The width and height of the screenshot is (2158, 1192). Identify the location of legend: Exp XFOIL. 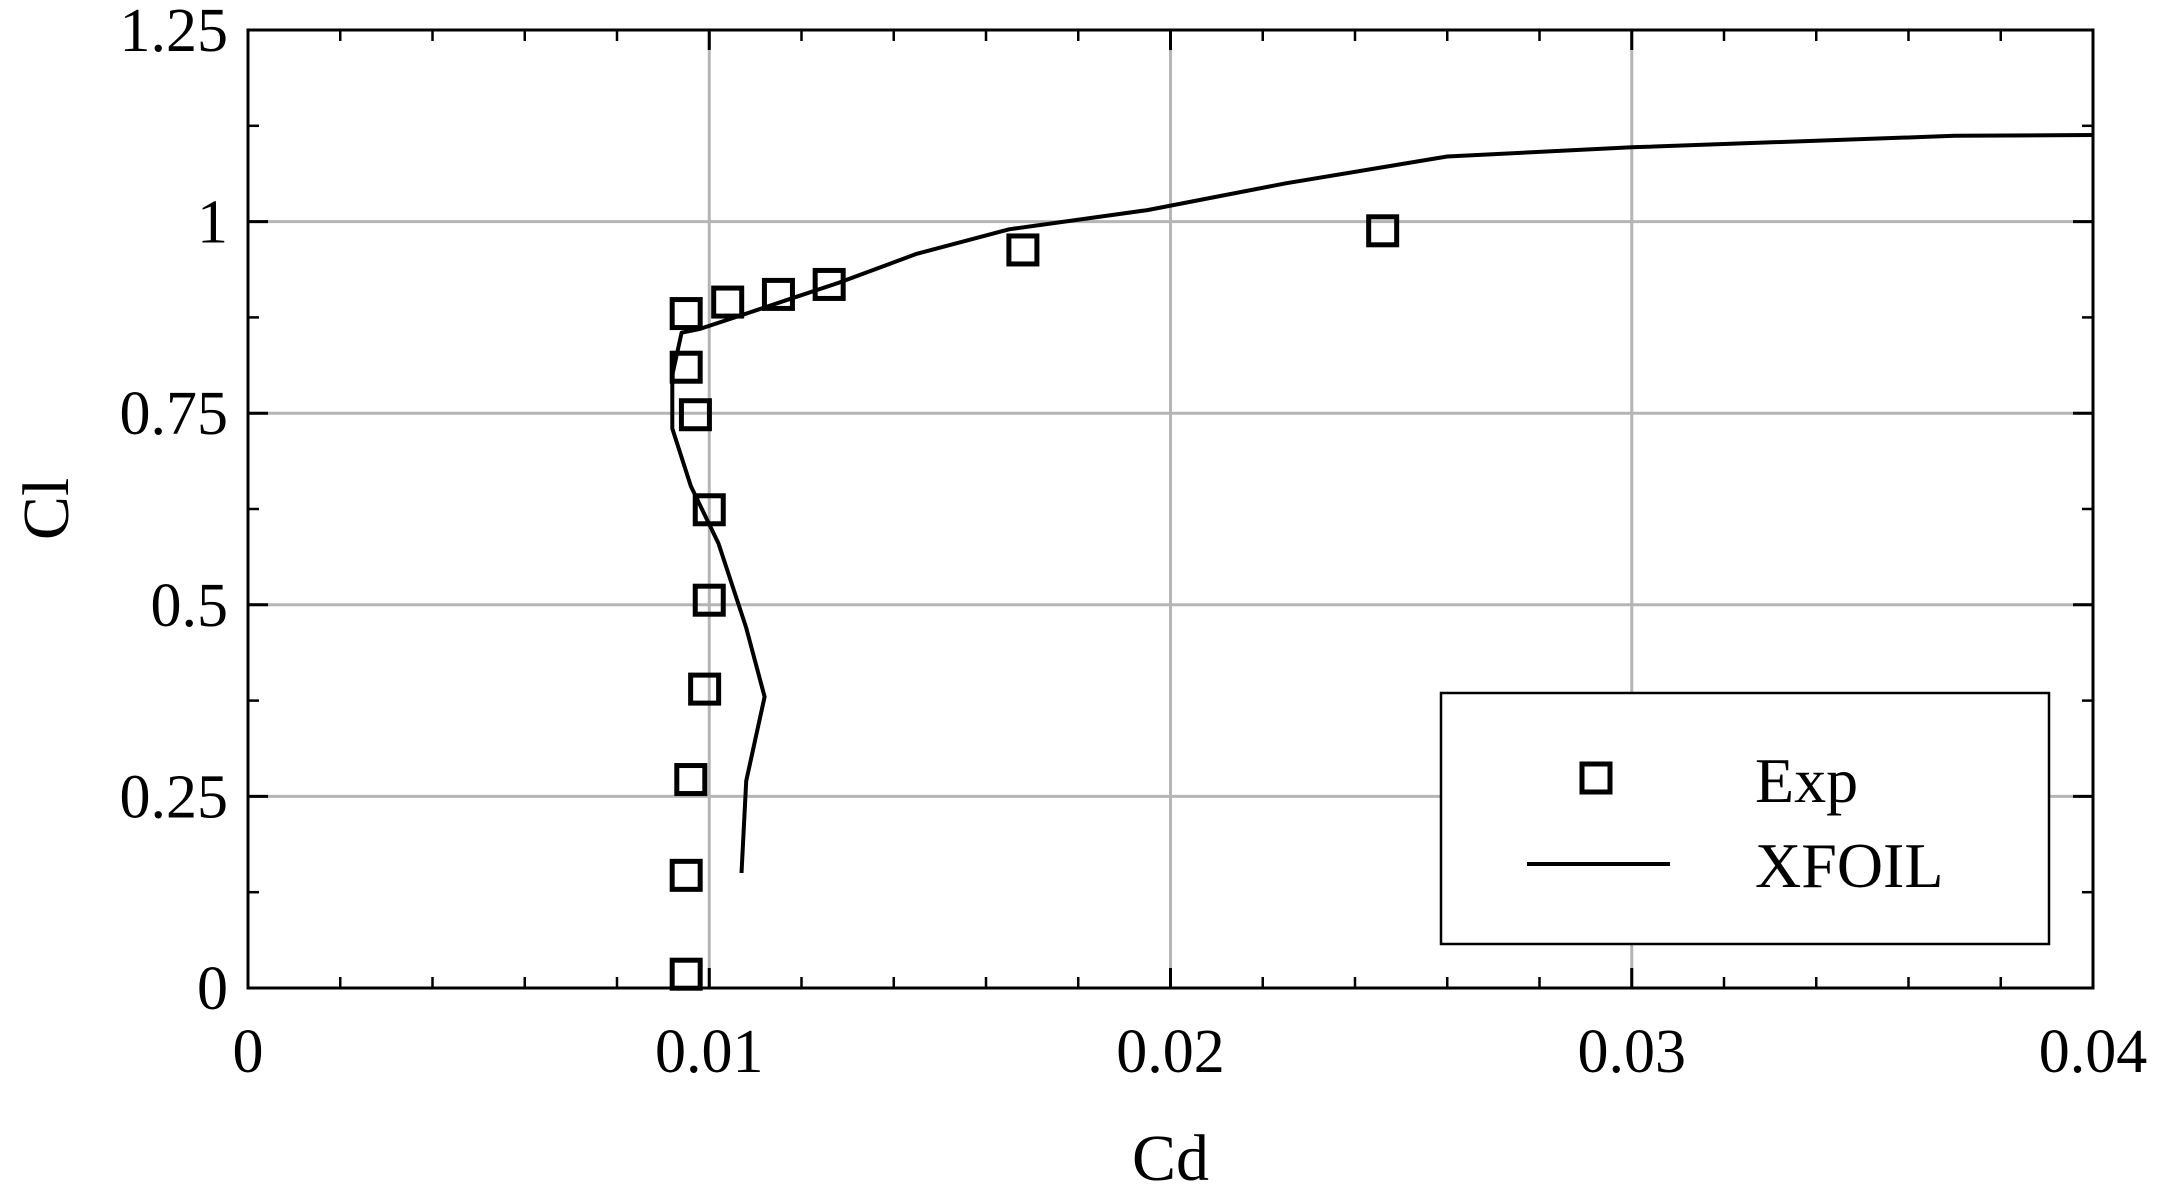
(1745, 818).